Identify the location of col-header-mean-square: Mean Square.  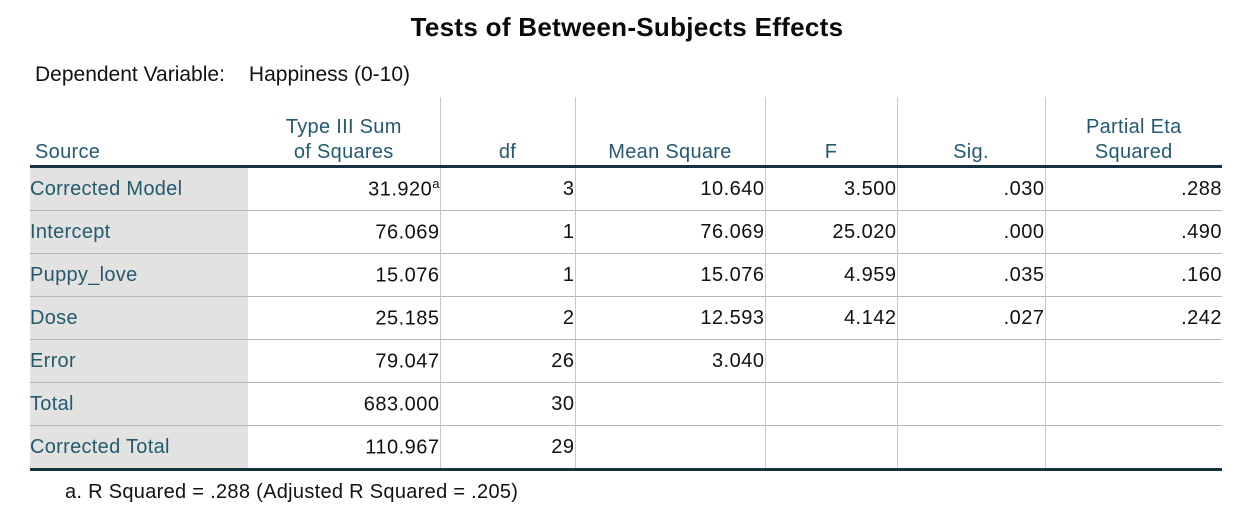
(670, 132).